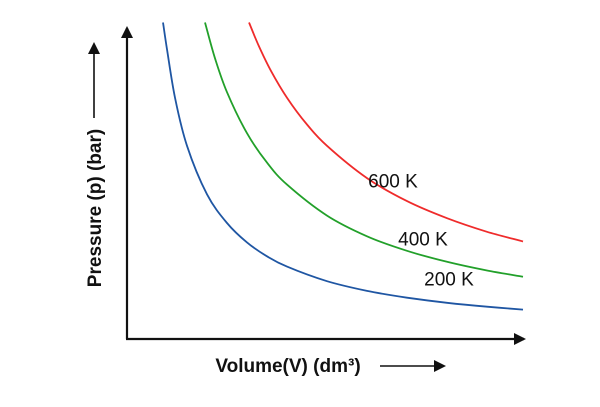 The height and width of the screenshot is (407, 600). Describe the element at coordinates (393, 182) in the screenshot. I see `curve-label-600k: 600 K` at that location.